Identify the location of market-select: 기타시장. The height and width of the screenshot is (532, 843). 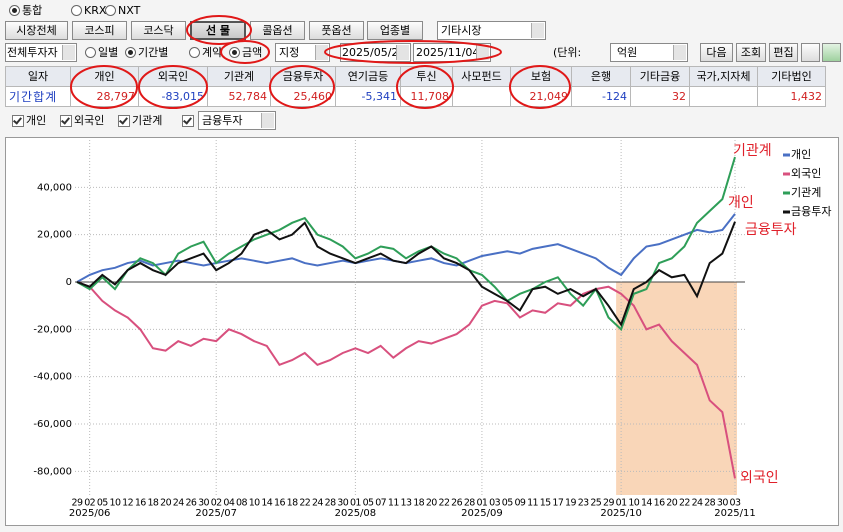
(491, 30).